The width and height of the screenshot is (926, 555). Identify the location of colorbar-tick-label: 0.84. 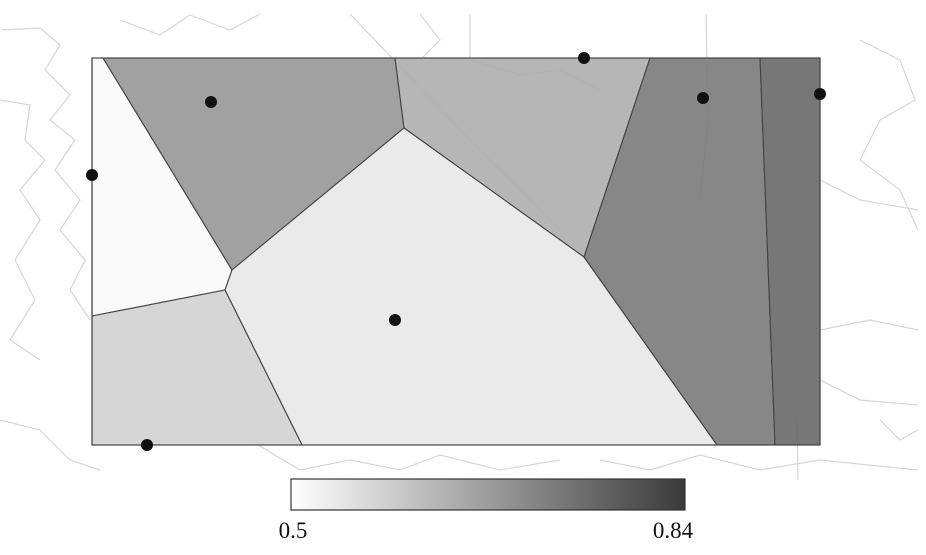
(673, 530).